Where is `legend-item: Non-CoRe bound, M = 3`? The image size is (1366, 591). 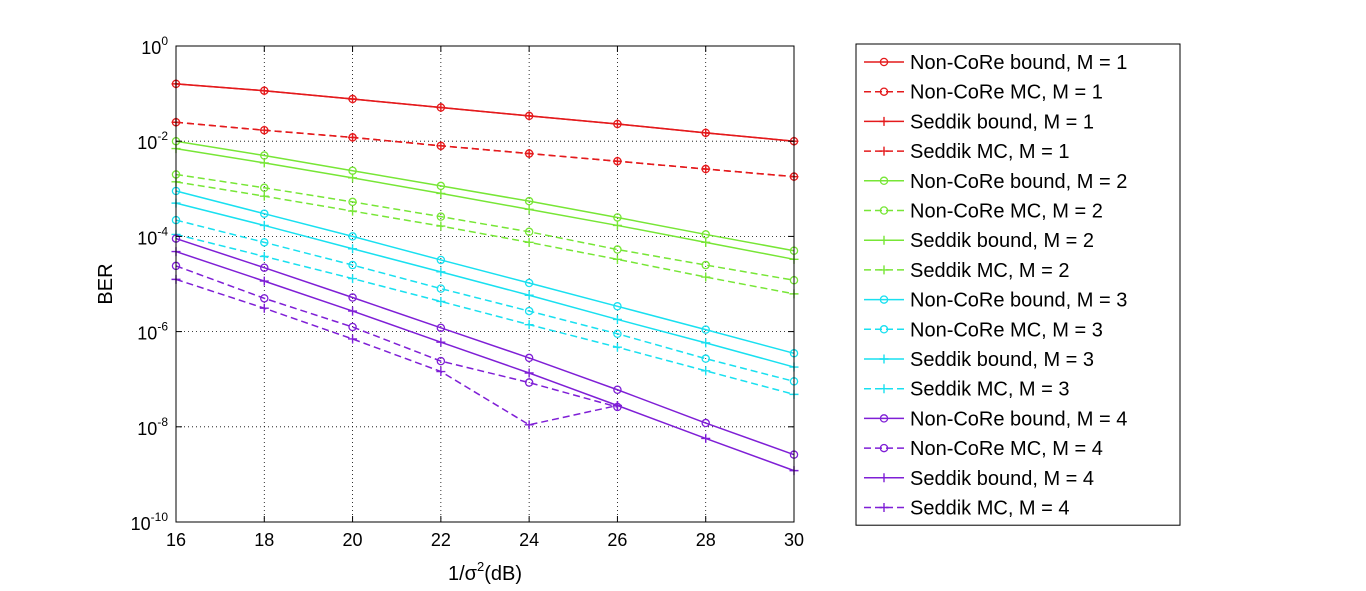
legend-item: Non-CoRe bound, M = 3 is located at coordinates (995, 301).